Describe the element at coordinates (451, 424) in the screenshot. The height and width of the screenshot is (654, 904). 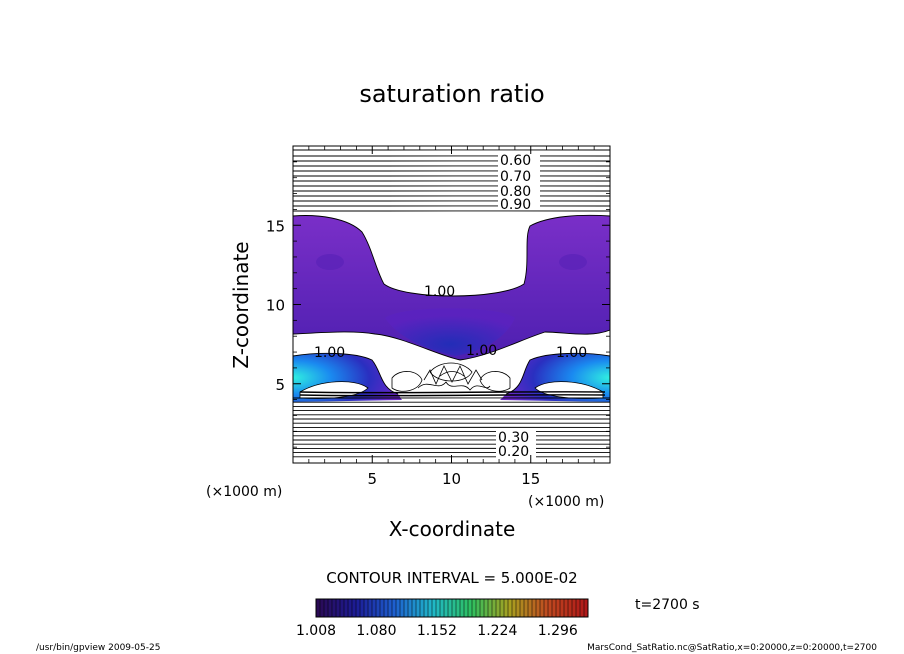
I see `lower-contour-lines` at that location.